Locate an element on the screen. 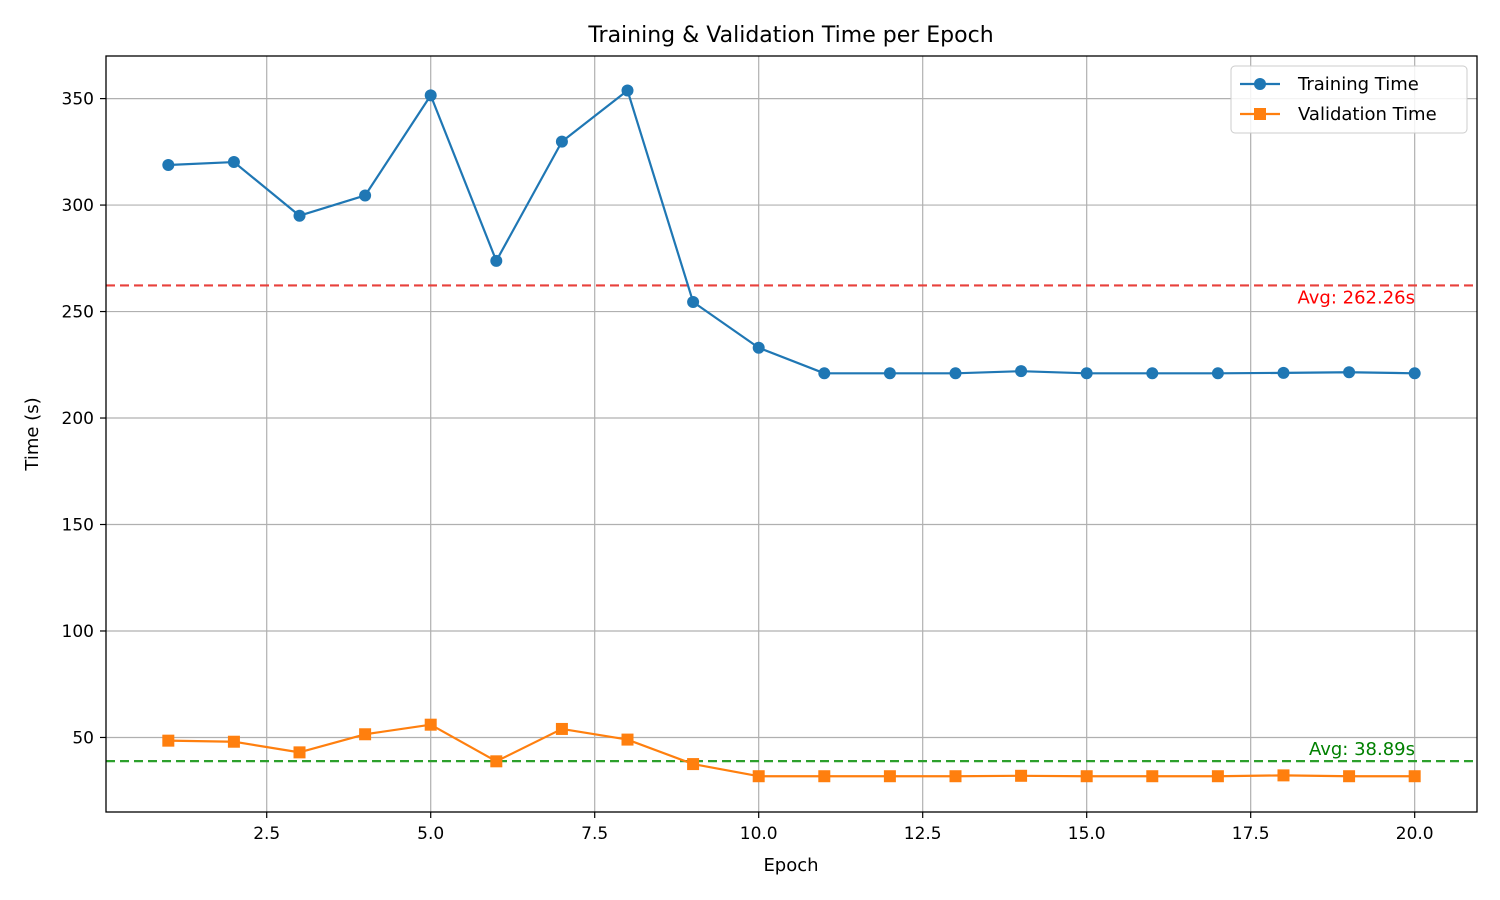 This screenshot has height=900, width=1500. average-label: Avg: 38.89s is located at coordinates (1362, 749).